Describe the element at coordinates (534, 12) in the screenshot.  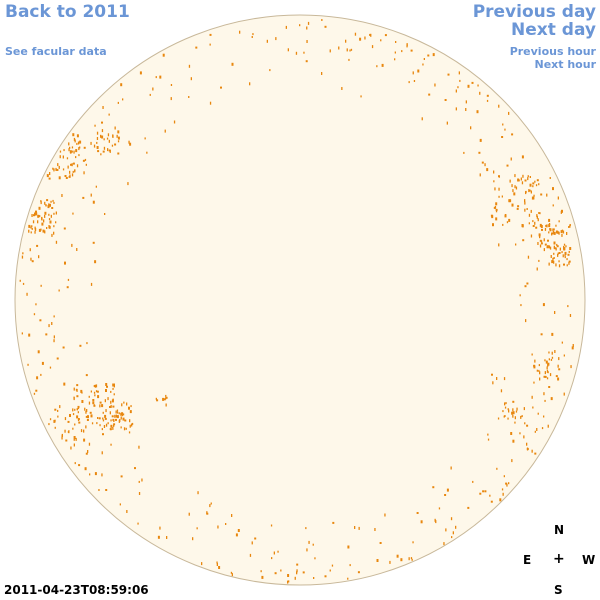
I see `previous-day-link: Previous day` at that location.